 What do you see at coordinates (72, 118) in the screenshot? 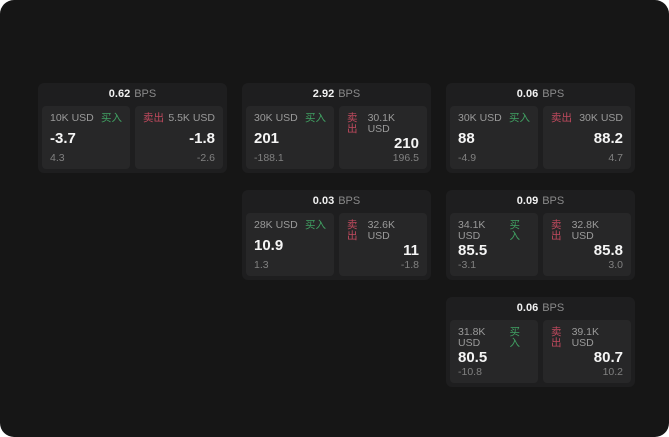
I see `buy-notional: 10K USD` at bounding box center [72, 118].